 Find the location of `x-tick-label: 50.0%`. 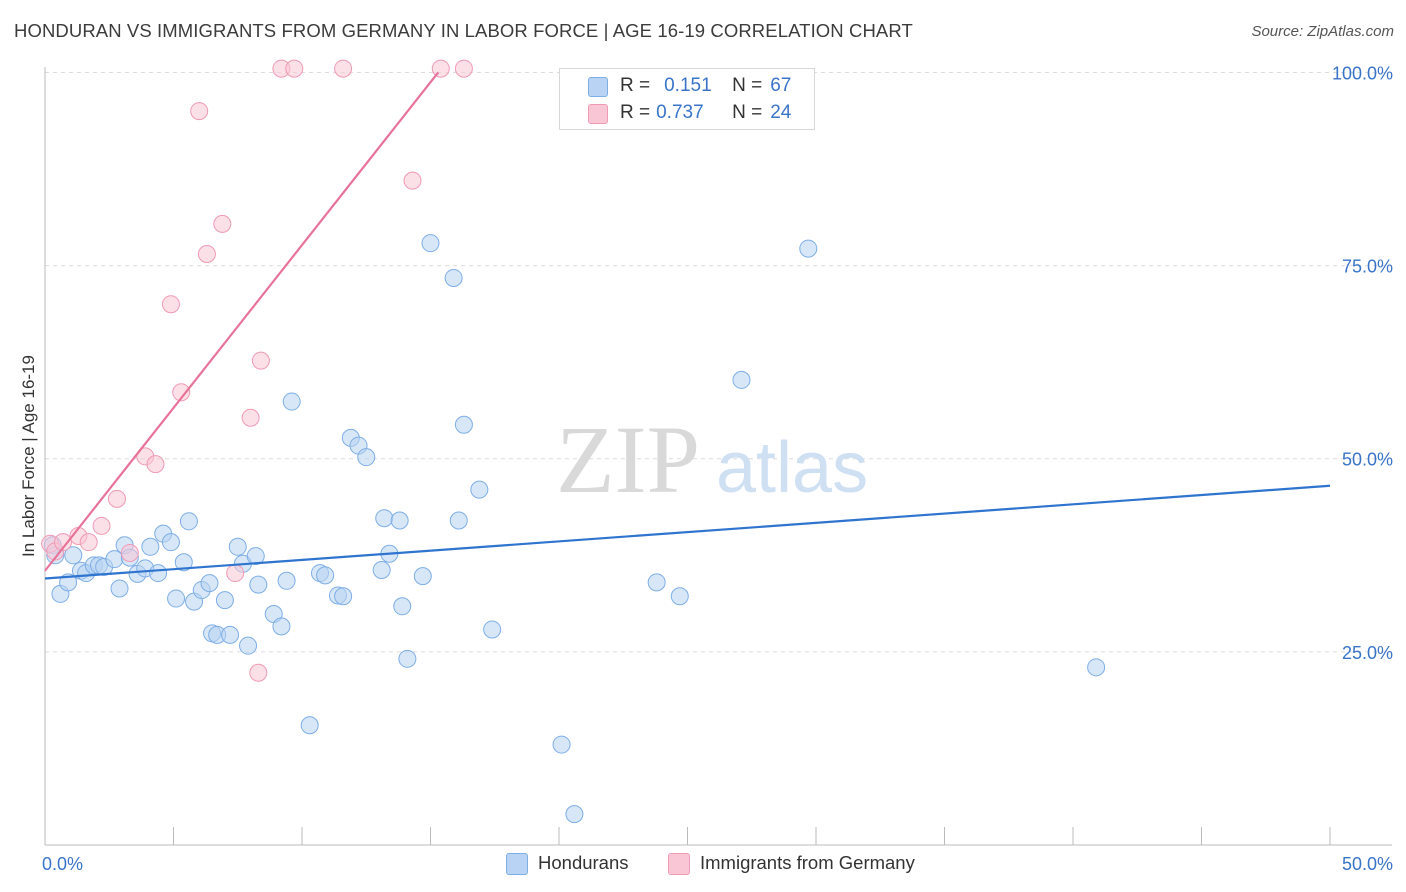

x-tick-label: 50.0% is located at coordinates (1367, 864).